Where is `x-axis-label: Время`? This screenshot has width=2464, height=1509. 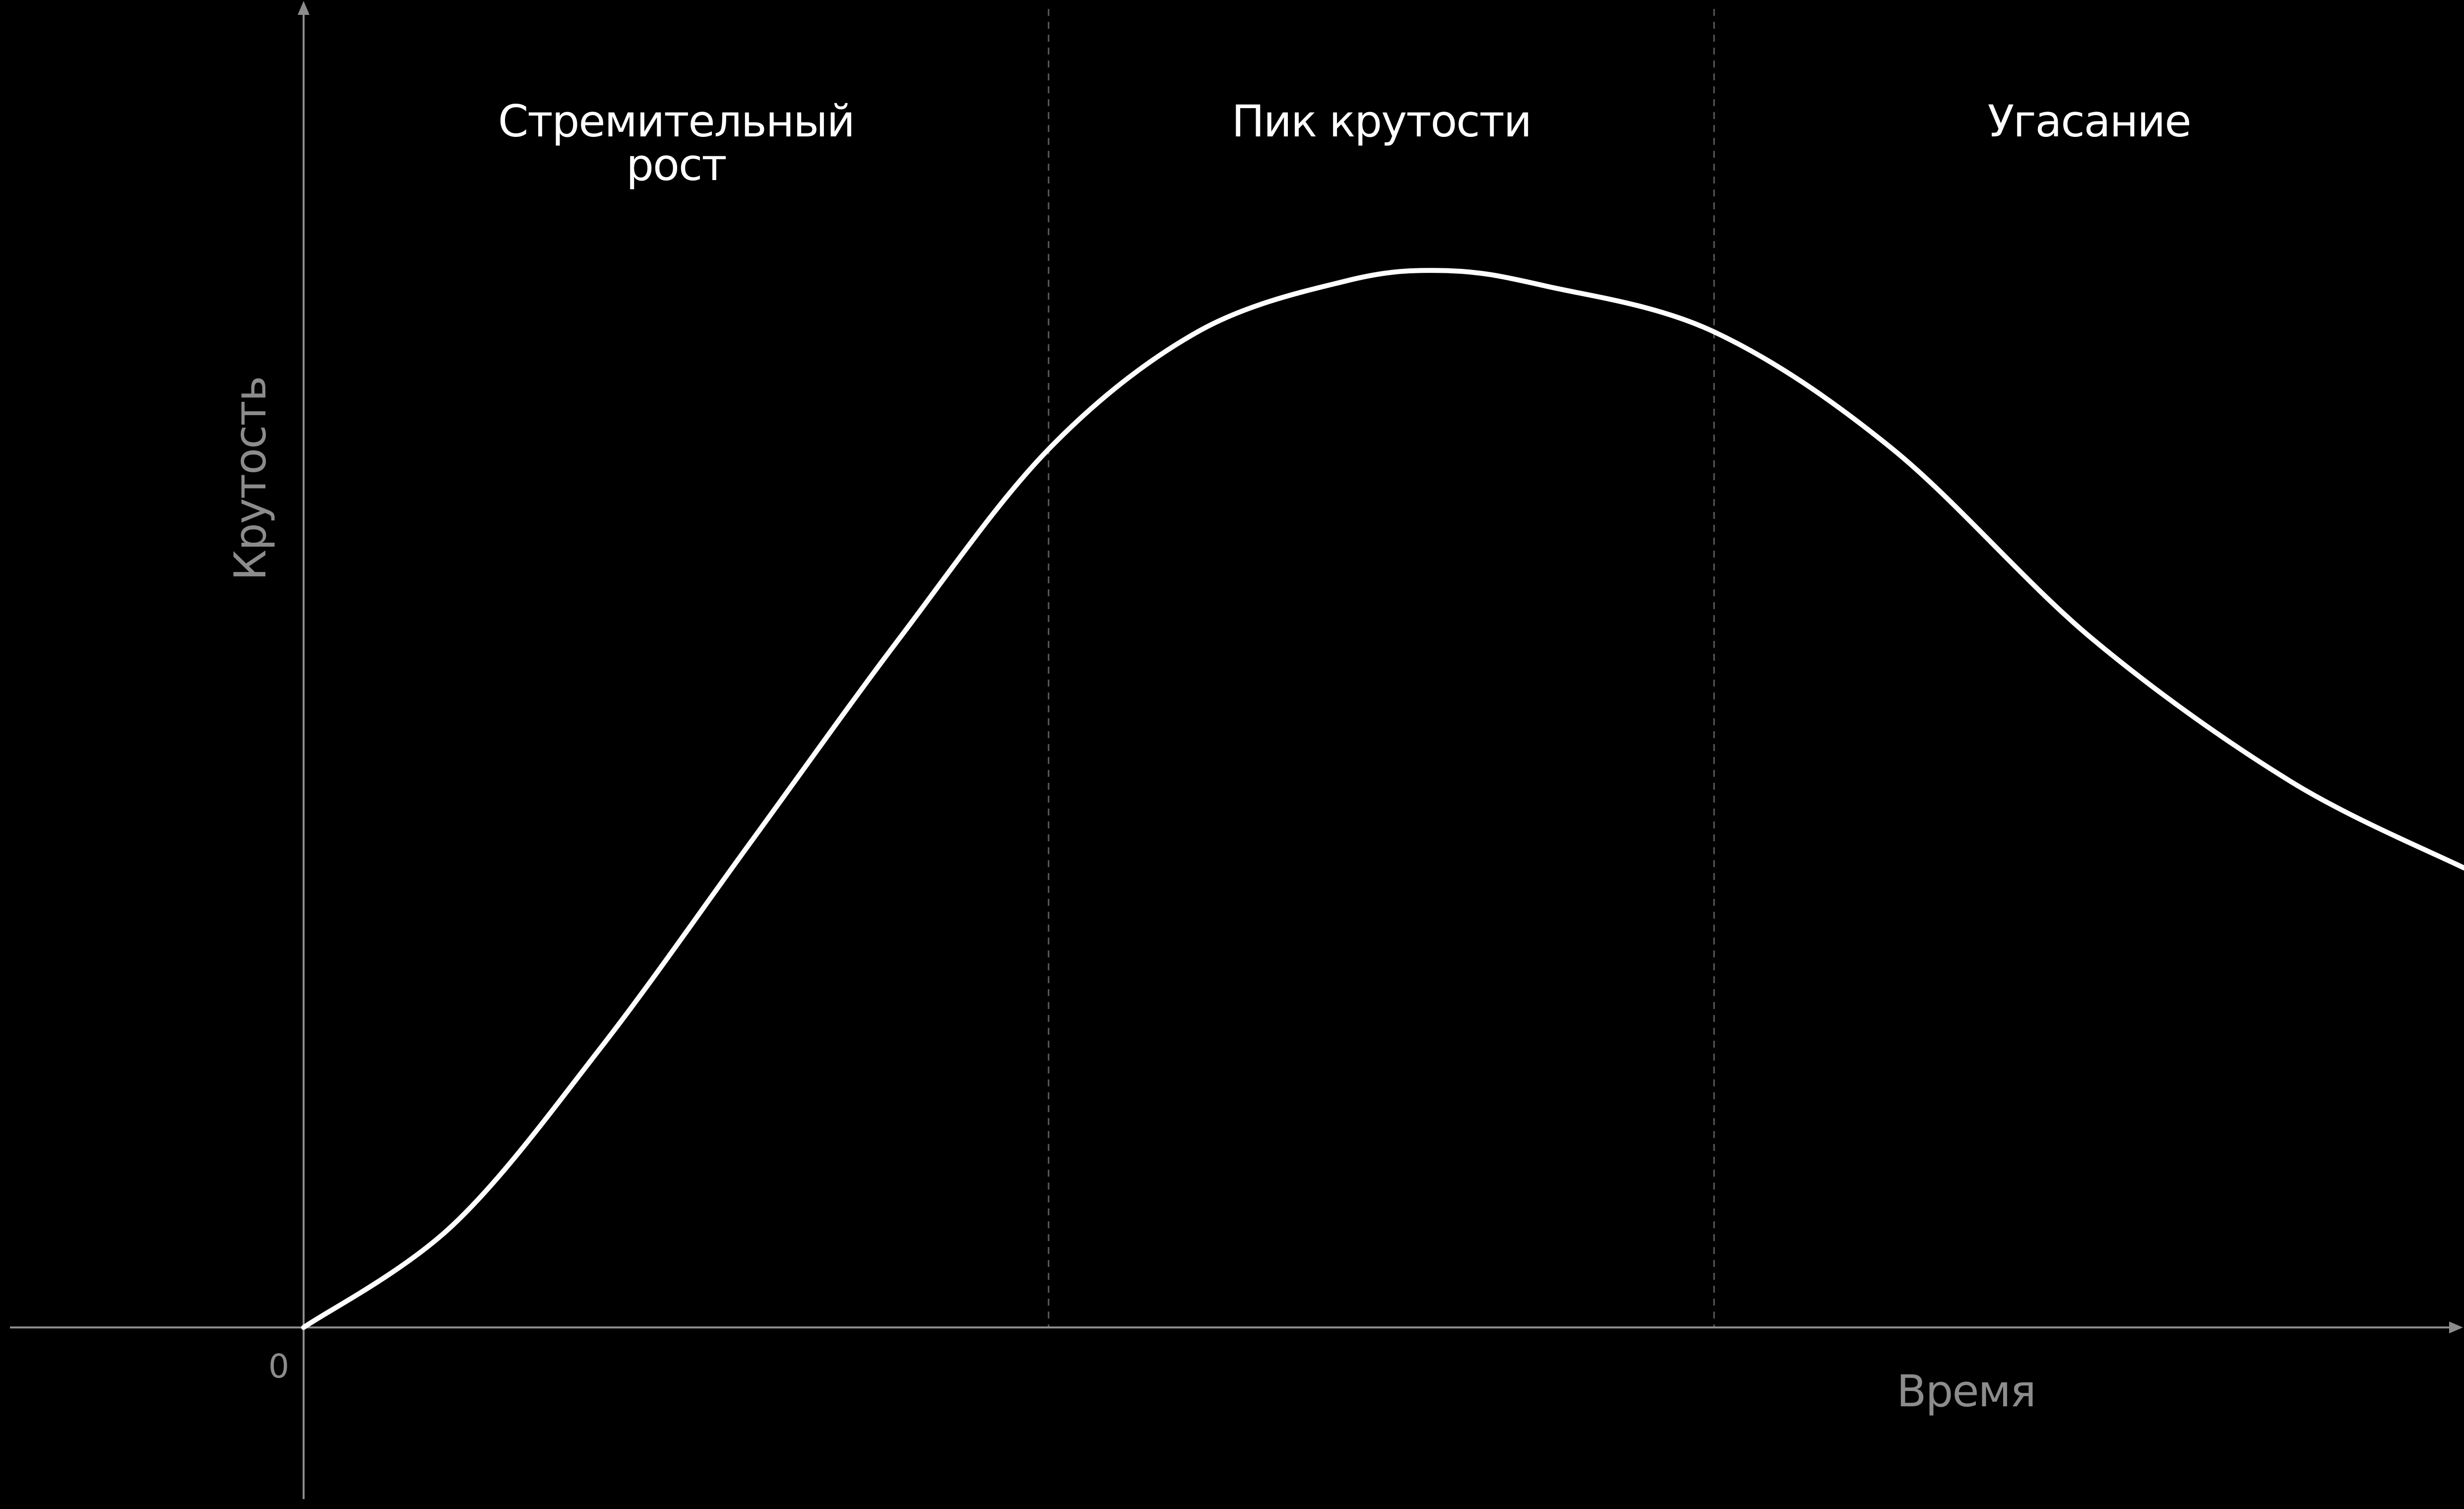
x-axis-label: Время is located at coordinates (1966, 1391).